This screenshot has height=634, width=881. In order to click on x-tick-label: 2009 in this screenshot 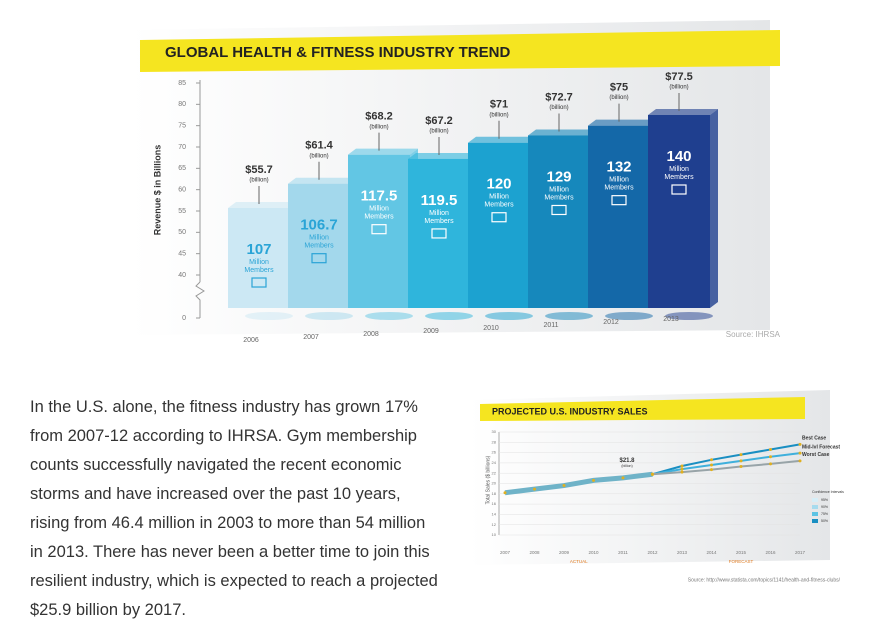, I will do `click(431, 331)`.